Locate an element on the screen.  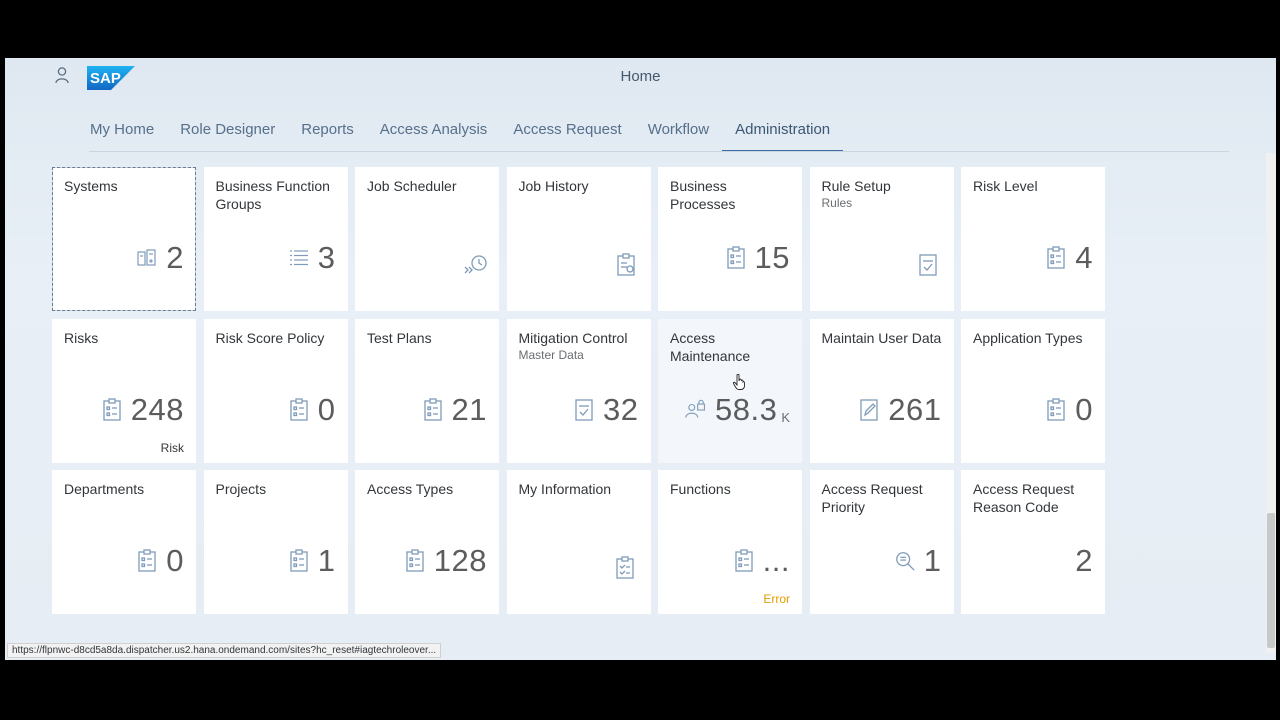
tile-value: 4 is located at coordinates (1084, 257).